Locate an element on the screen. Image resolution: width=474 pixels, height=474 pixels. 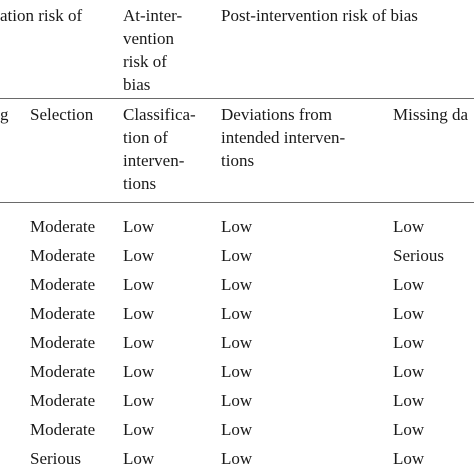
column-header-classification: Classifica- tion of interven- tions is located at coordinates (159, 149).